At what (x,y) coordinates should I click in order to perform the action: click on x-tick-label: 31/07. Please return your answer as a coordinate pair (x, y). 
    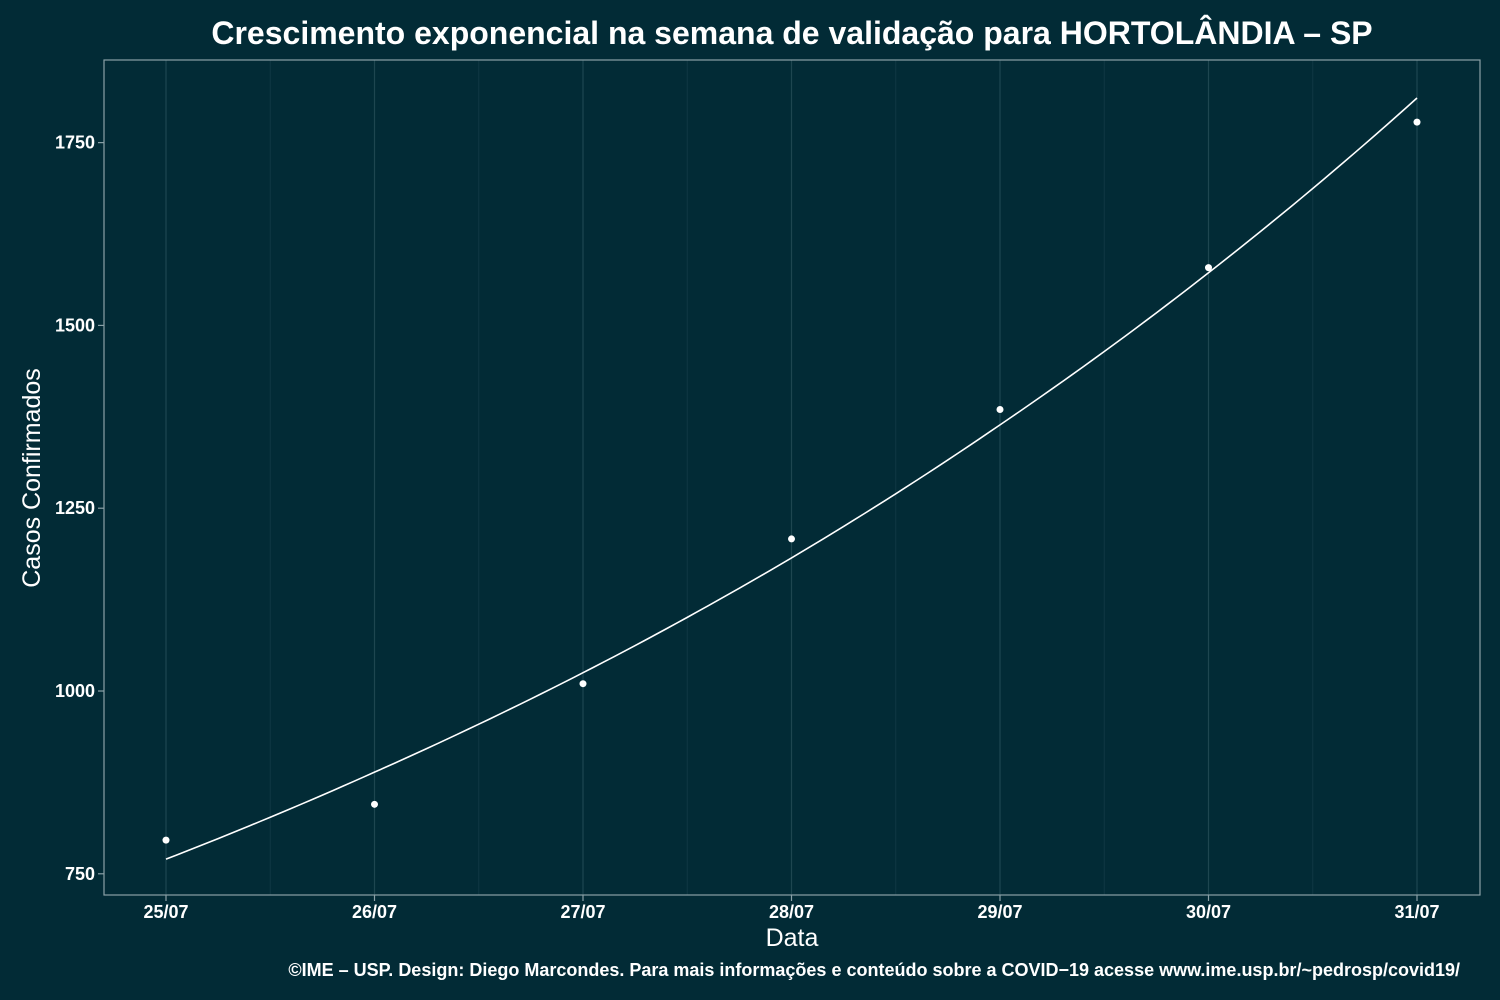
    Looking at the image, I should click on (1416, 912).